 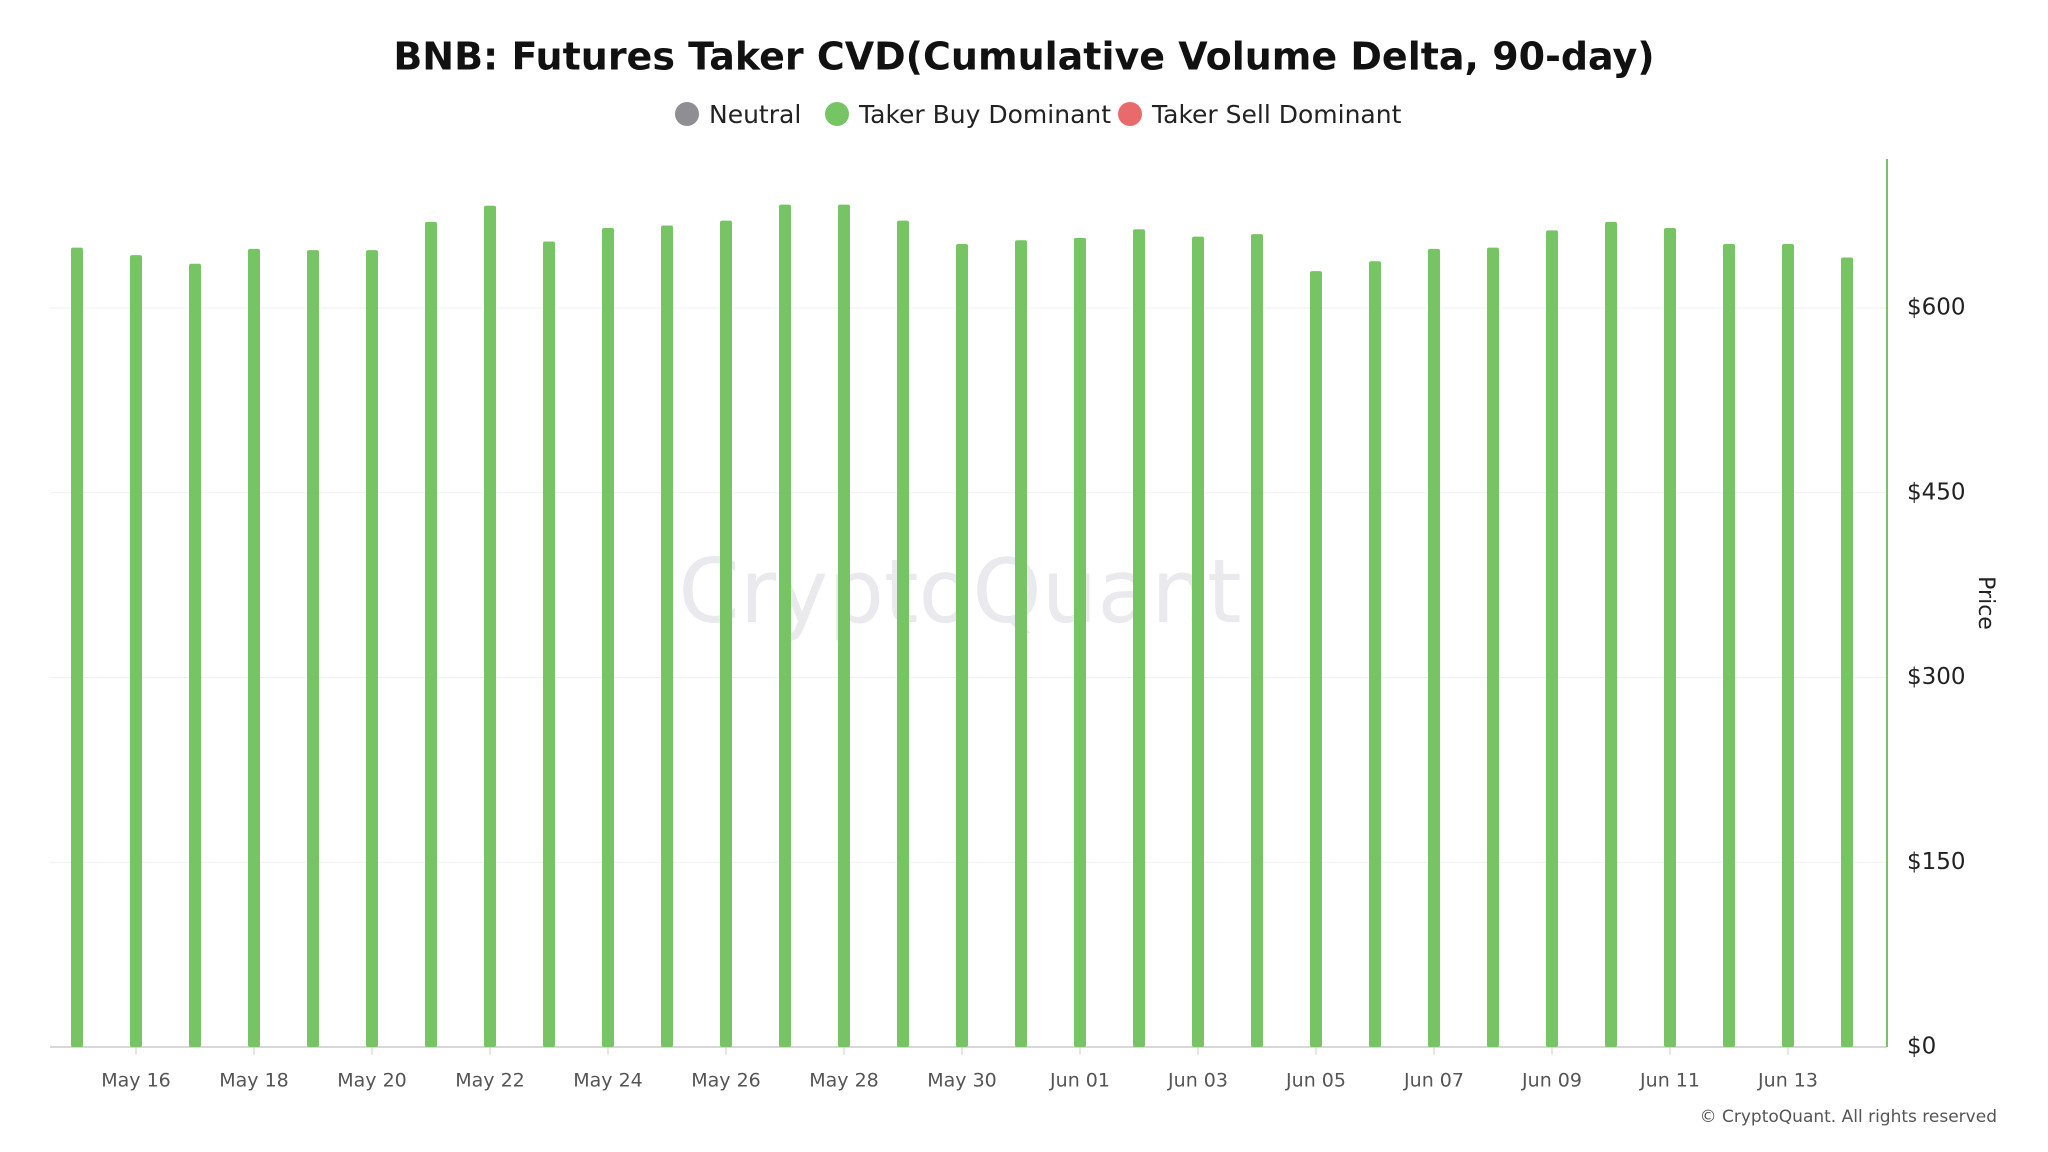 What do you see at coordinates (1985, 603) in the screenshot?
I see `y-axis-label: Price` at bounding box center [1985, 603].